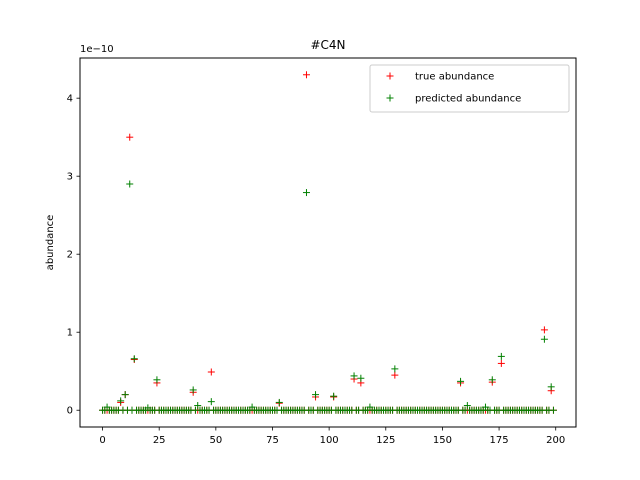  I want to click on y-tick-label: 1, so click(70, 333).